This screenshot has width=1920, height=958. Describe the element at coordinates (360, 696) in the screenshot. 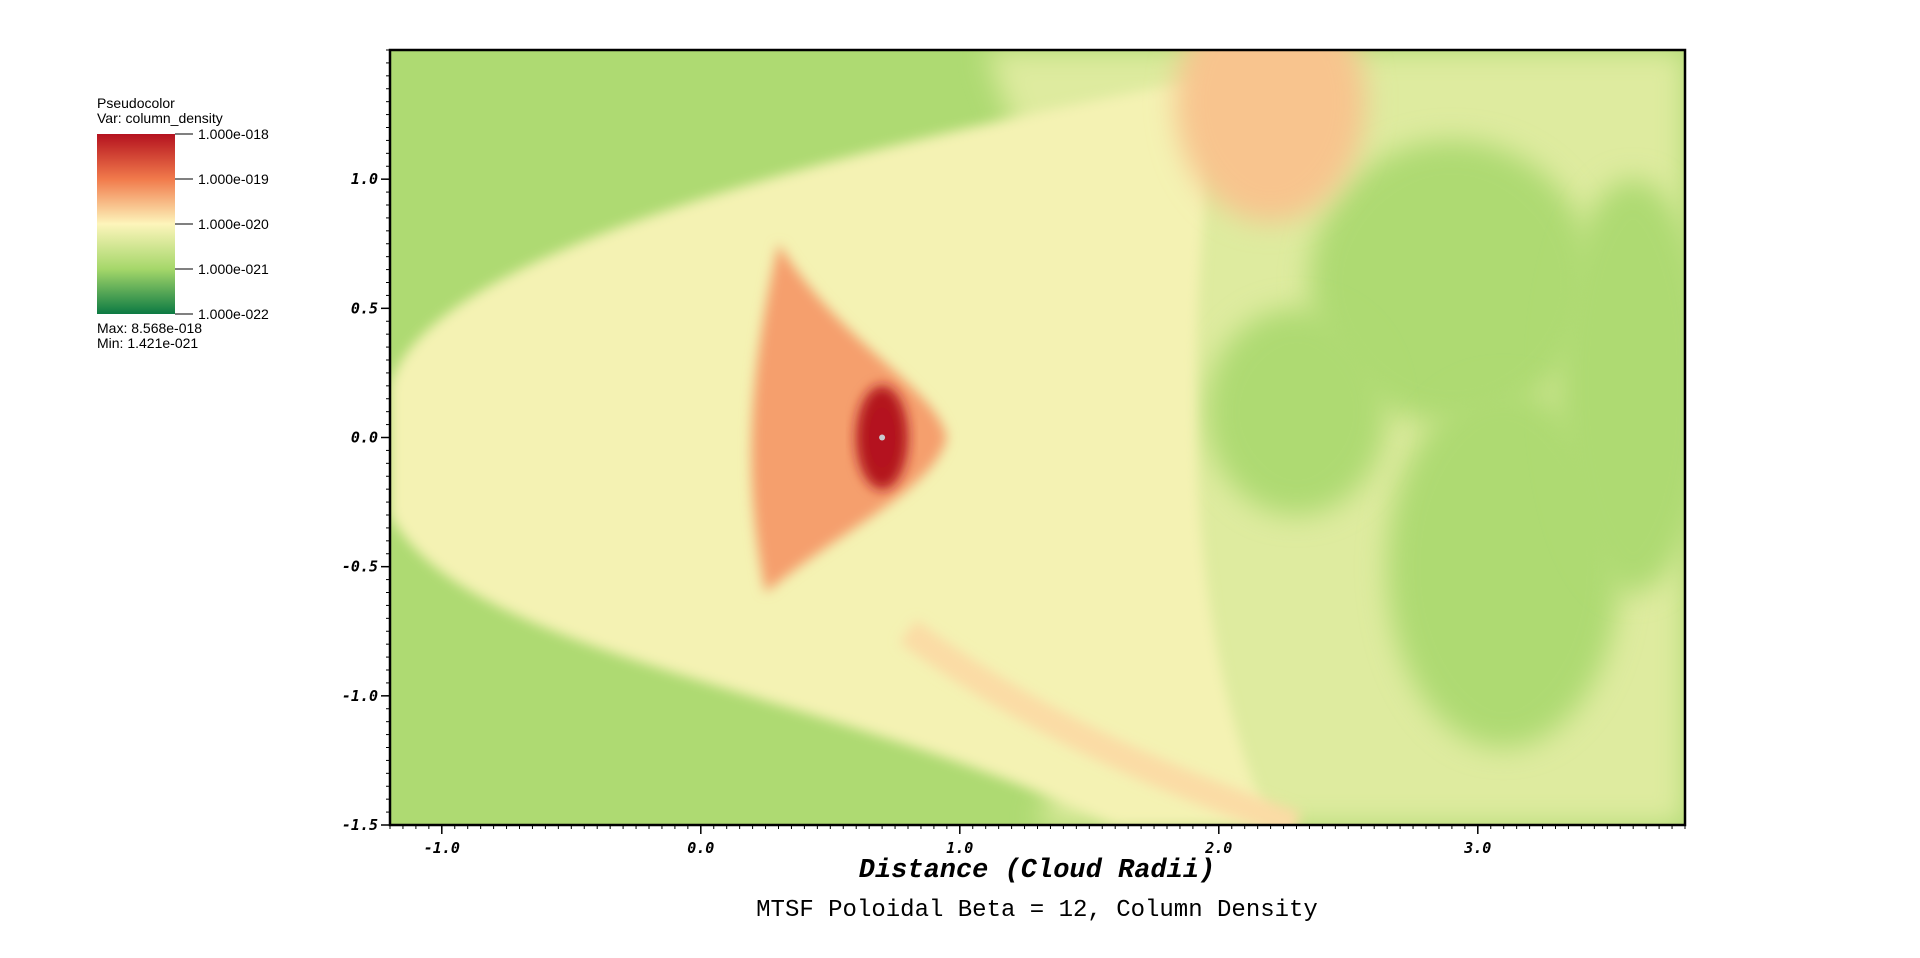

I see `y-tick-label: -1.0` at that location.